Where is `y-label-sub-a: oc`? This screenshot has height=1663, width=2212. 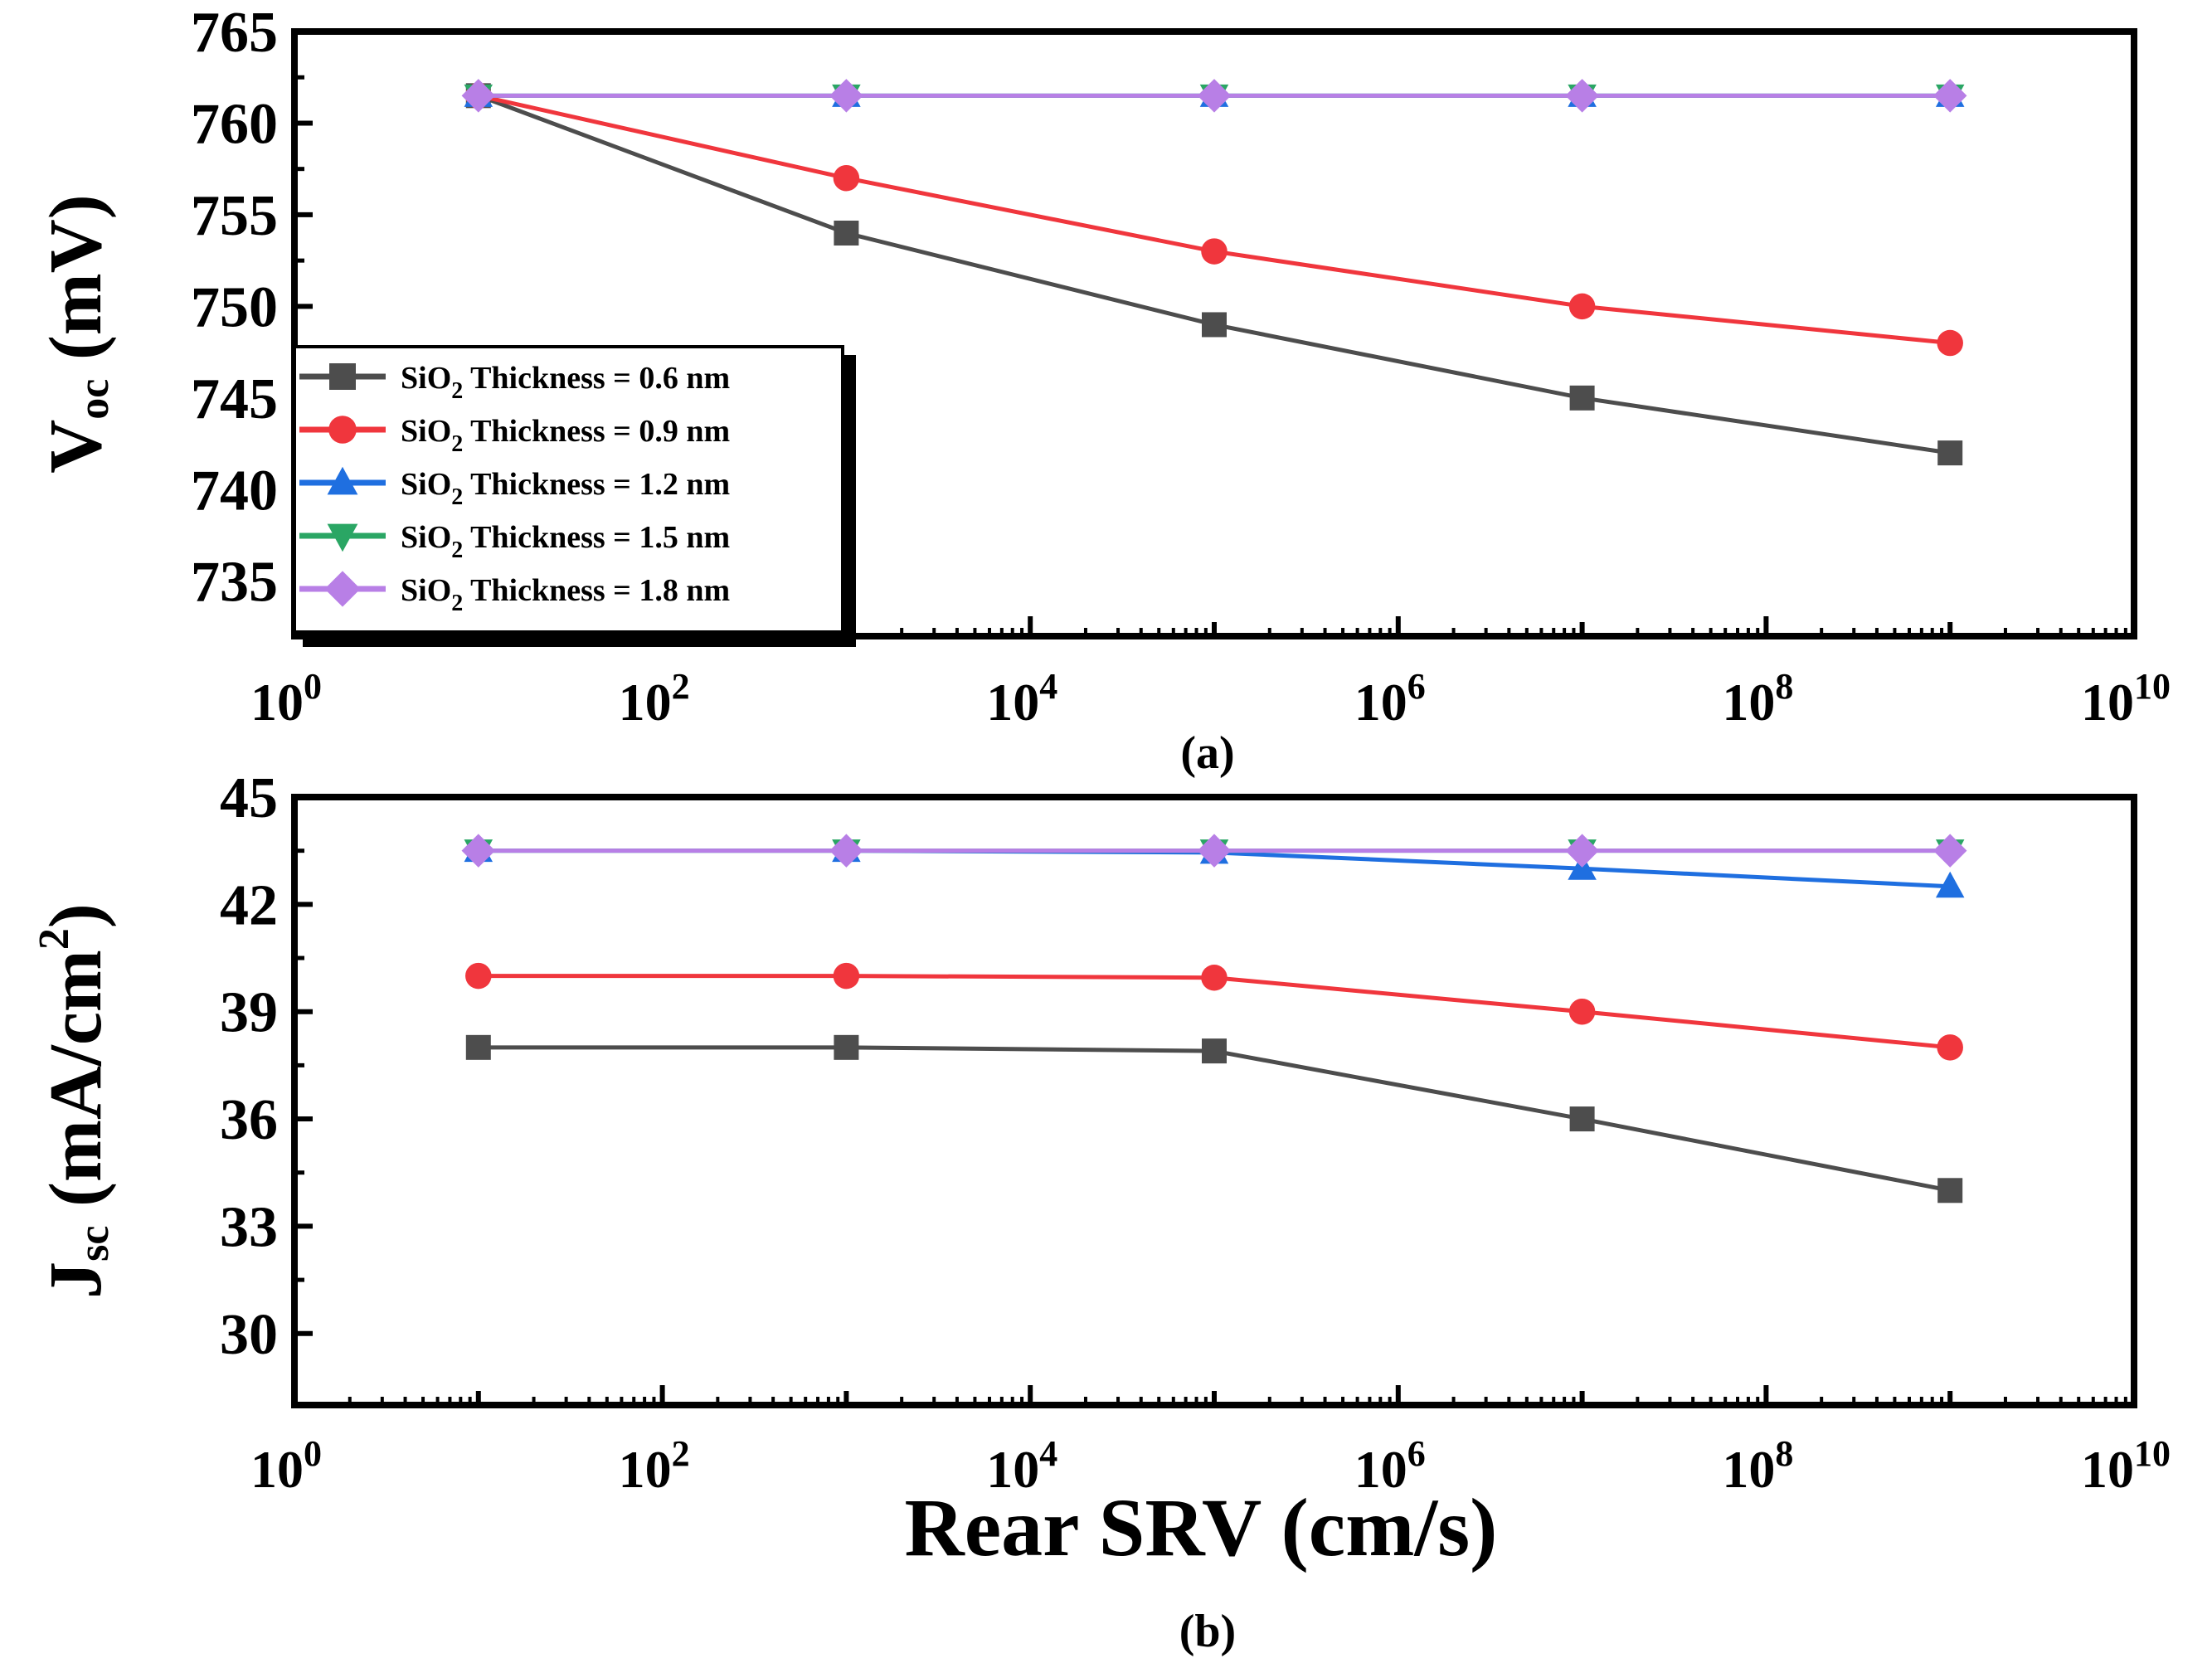 y-label-sub-a: oc is located at coordinates (94, 399).